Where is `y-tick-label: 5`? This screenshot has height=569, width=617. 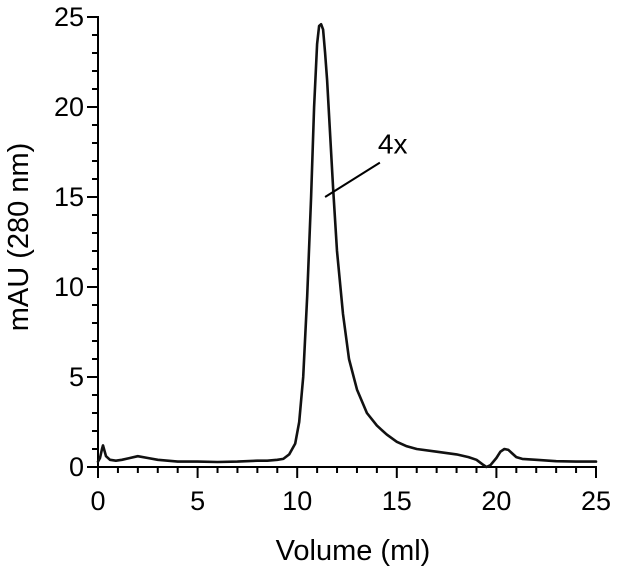 y-tick-label: 5 is located at coordinates (76, 377).